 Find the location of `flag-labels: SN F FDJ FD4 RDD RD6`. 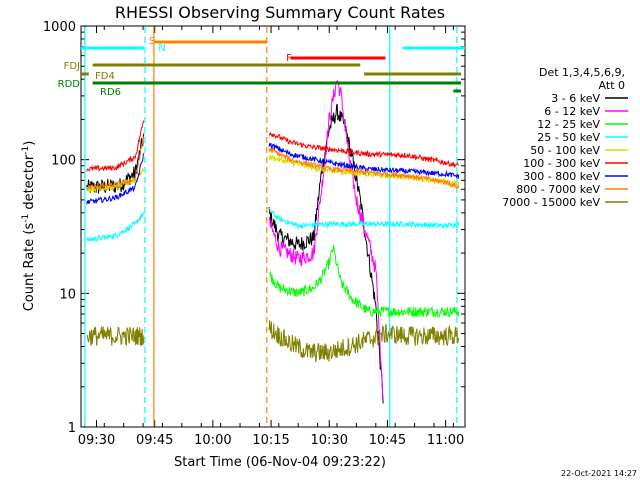

flag-labels: SN F FDJ FD4 RDD RD6 is located at coordinates (175, 67).